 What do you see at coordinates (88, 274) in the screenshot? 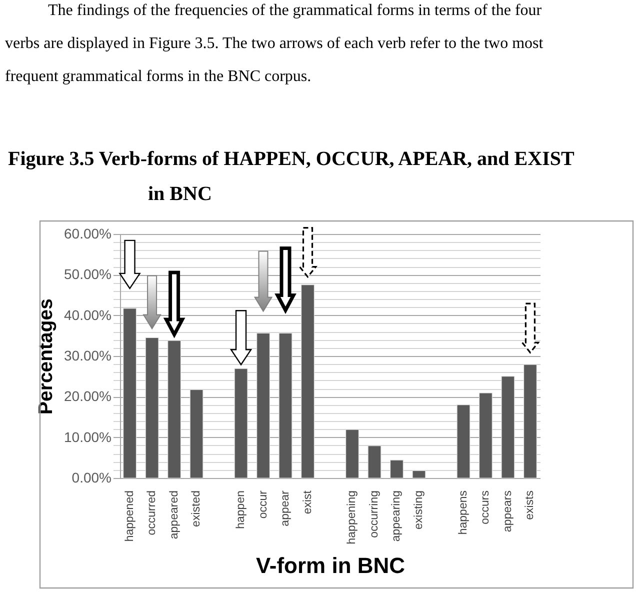
I see `y-tick-label: 50.00%` at bounding box center [88, 274].